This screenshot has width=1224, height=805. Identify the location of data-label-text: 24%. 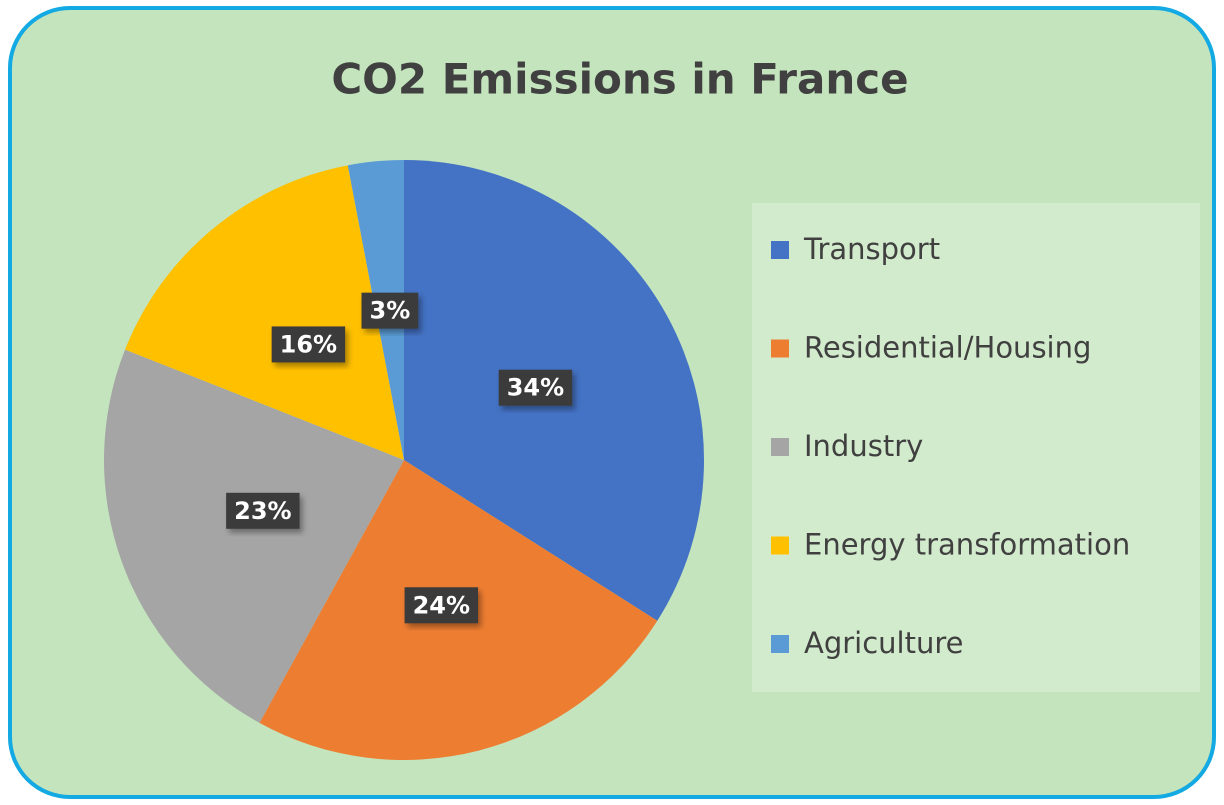
(441, 605).